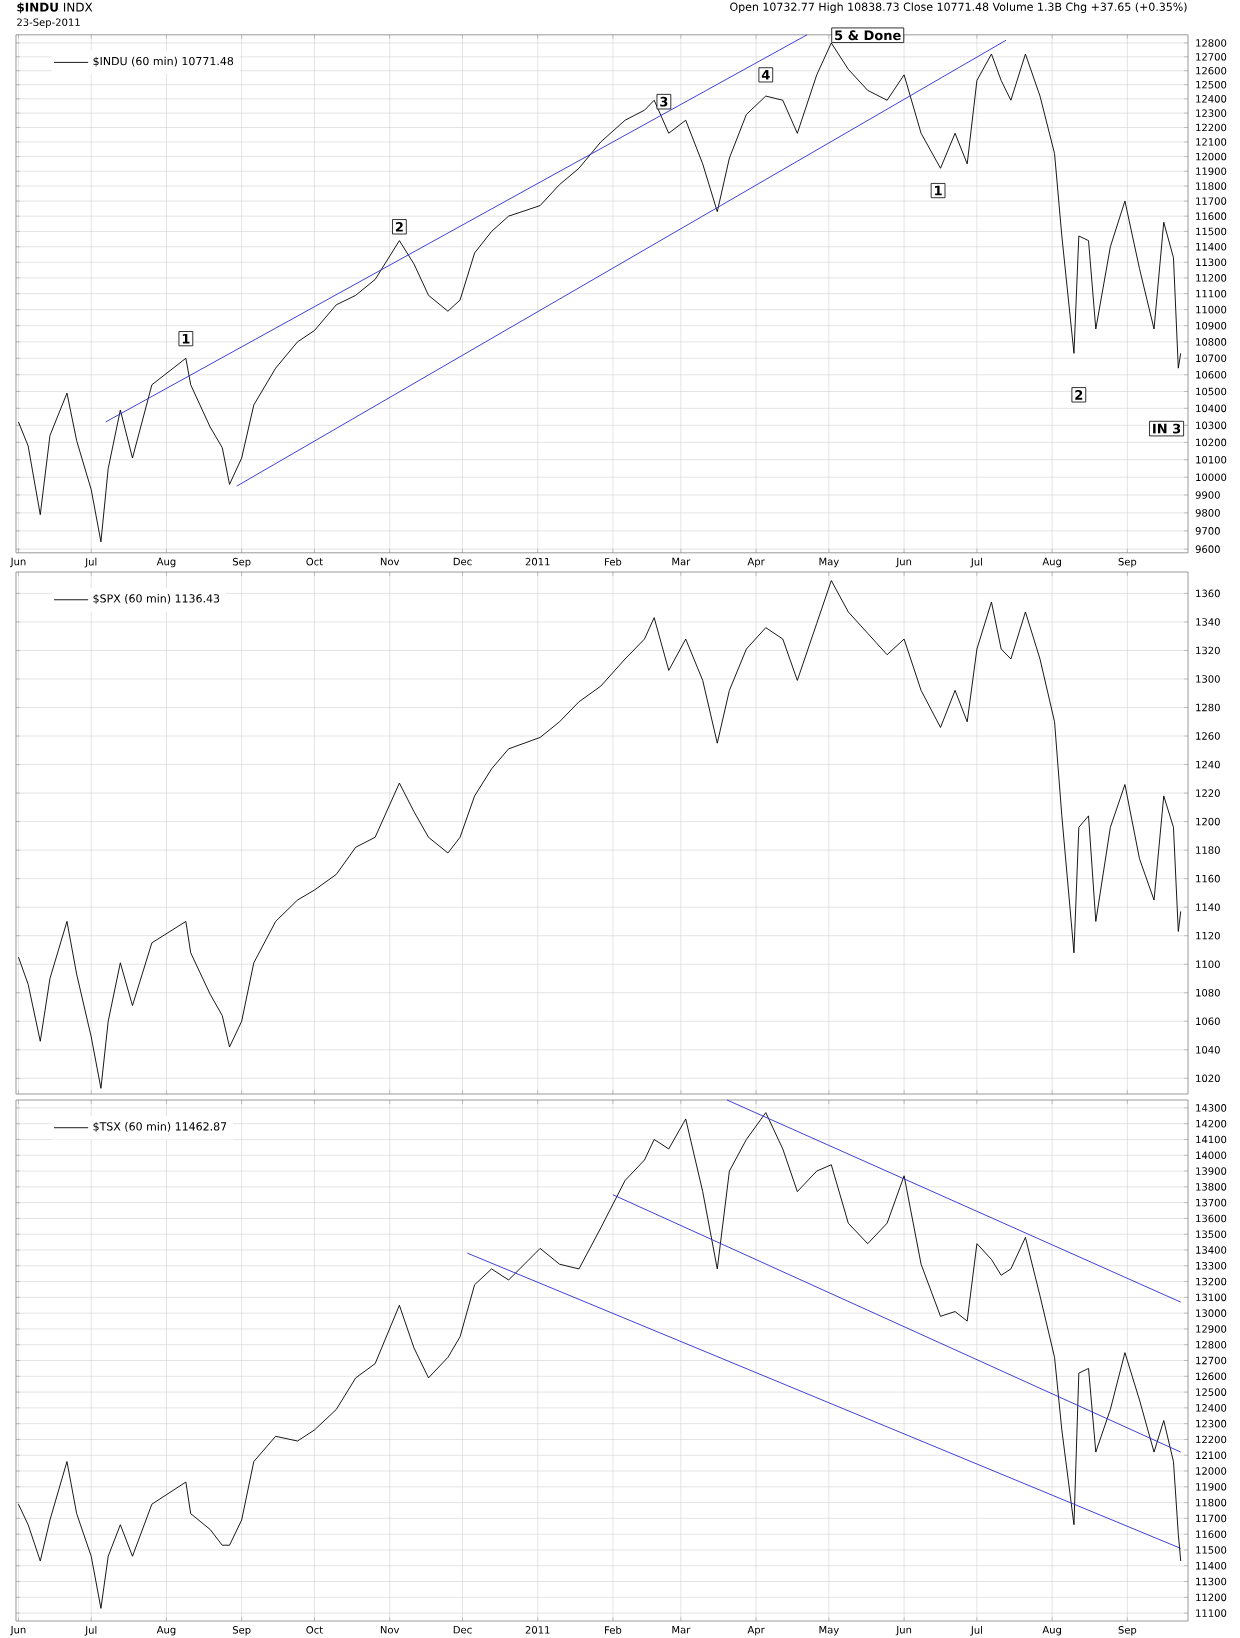 The image size is (1240, 1638). Describe the element at coordinates (1211, 425) in the screenshot. I see `y-tick-label: 10300` at that location.